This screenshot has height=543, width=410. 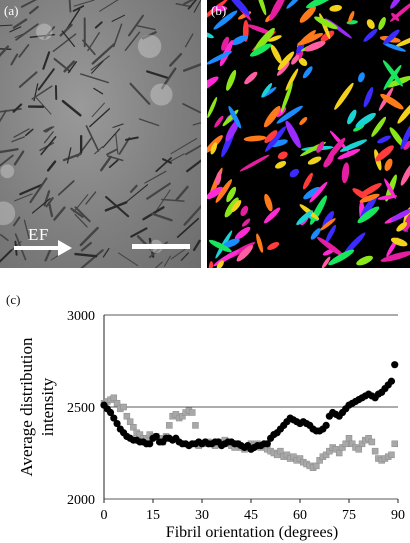 I want to click on y-tick-label: 2000, so click(x=81, y=500).